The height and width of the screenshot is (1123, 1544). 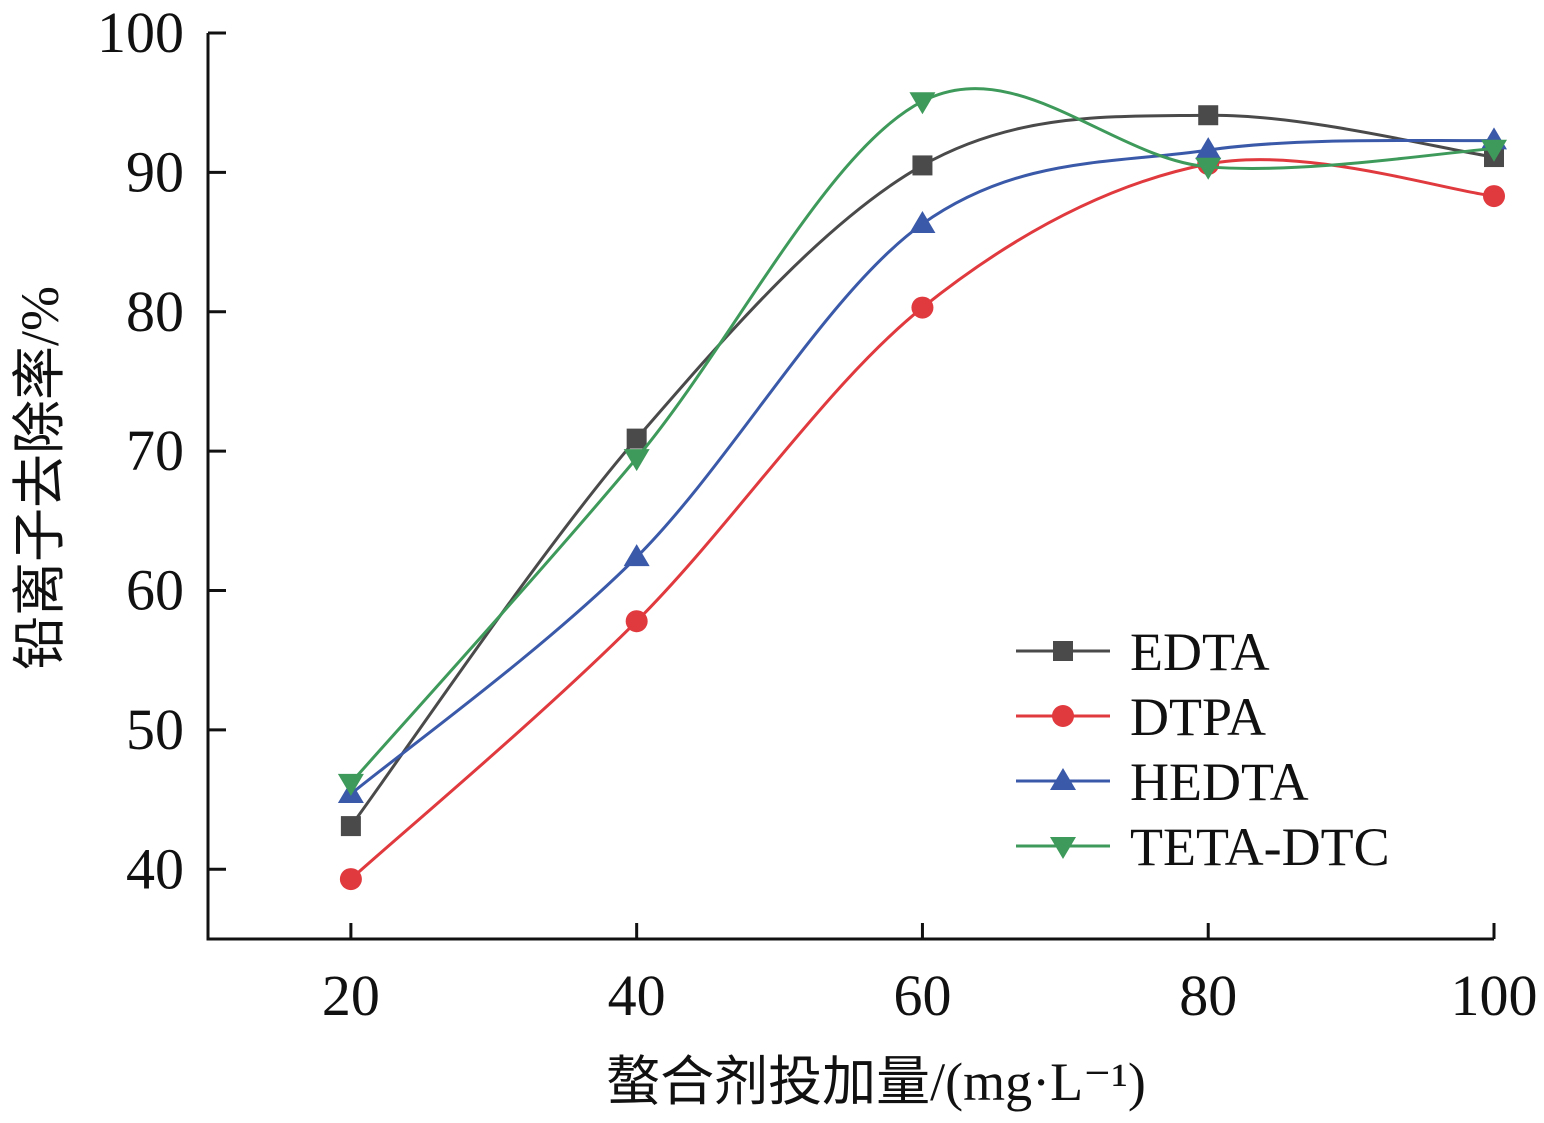 I want to click on x-tick-label: 100, so click(x=1494, y=995).